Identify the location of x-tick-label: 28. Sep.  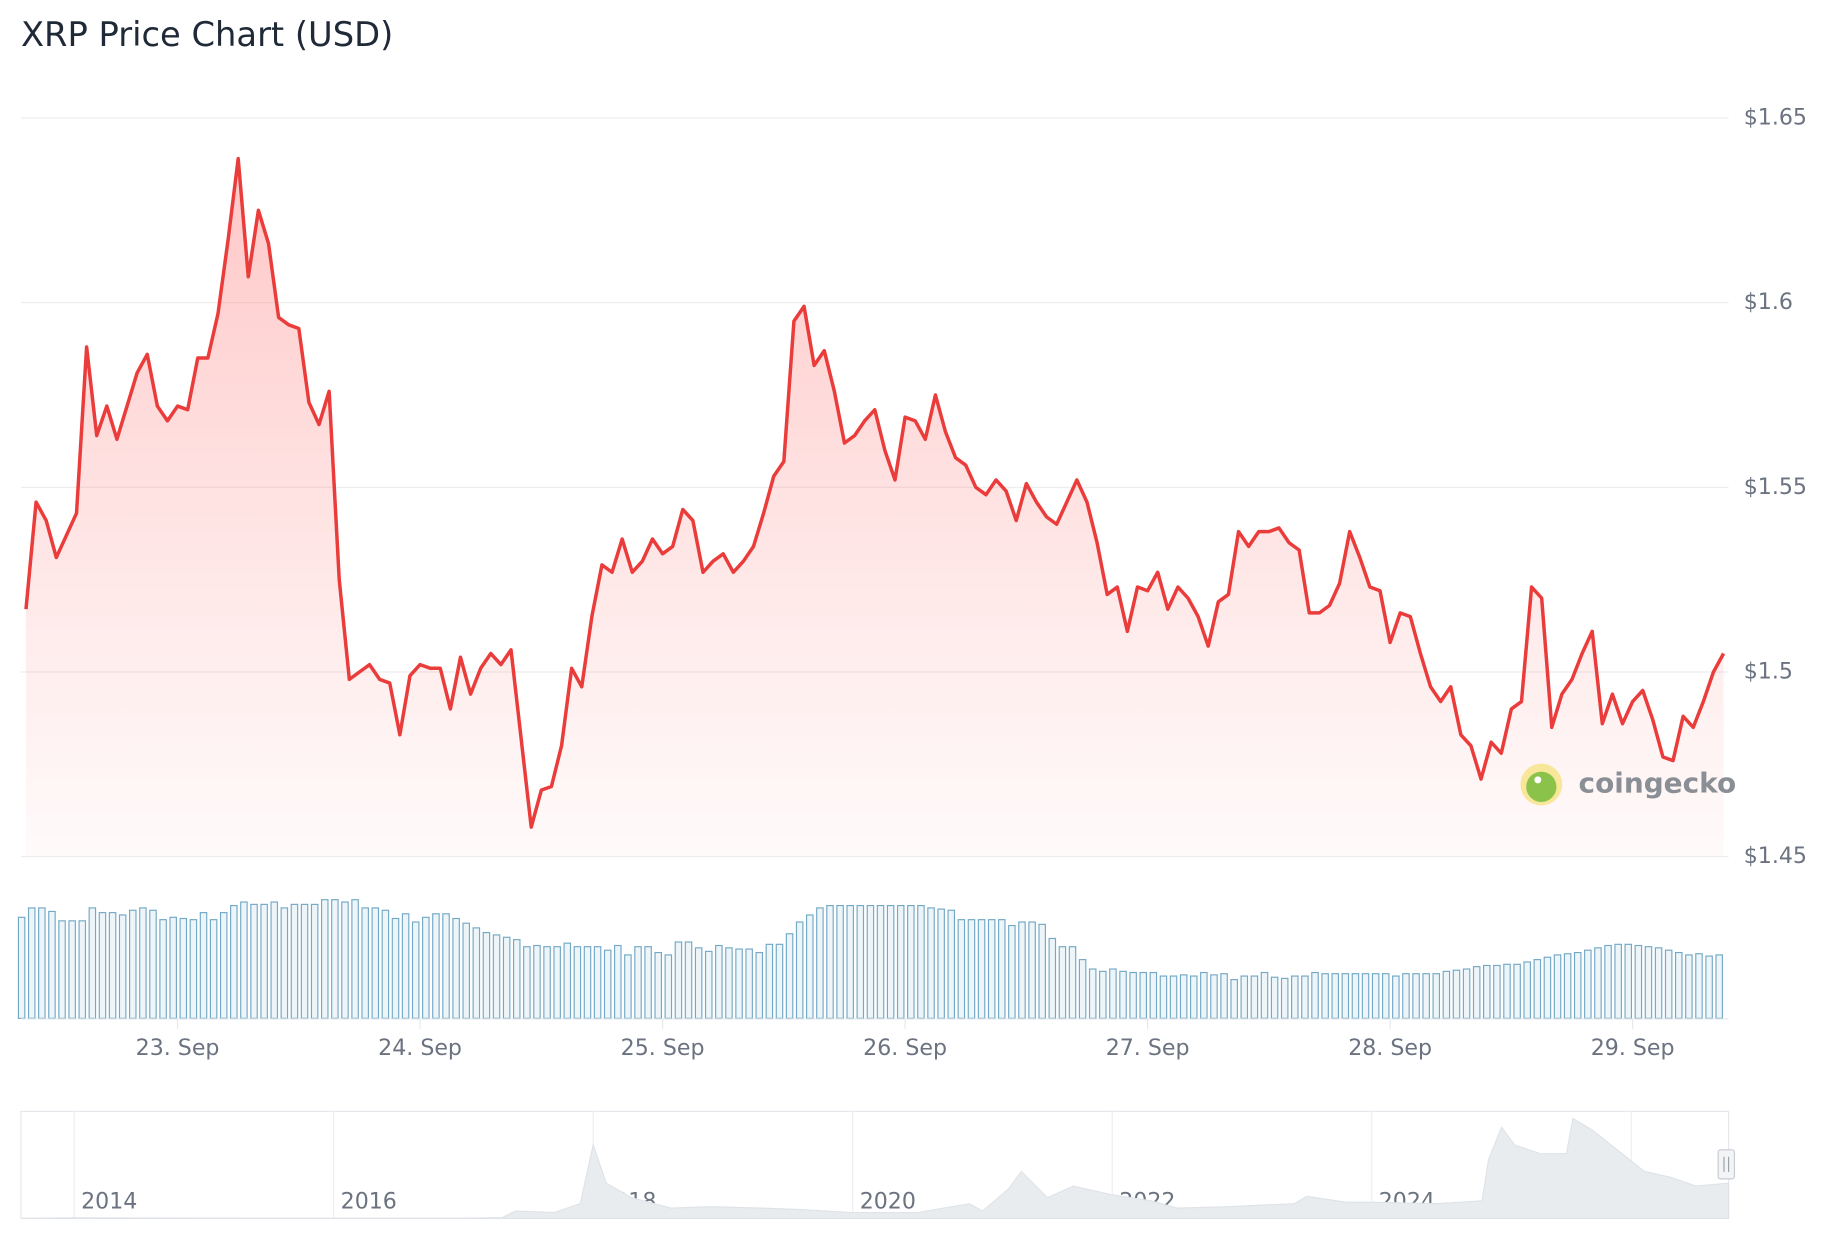
(1390, 1048).